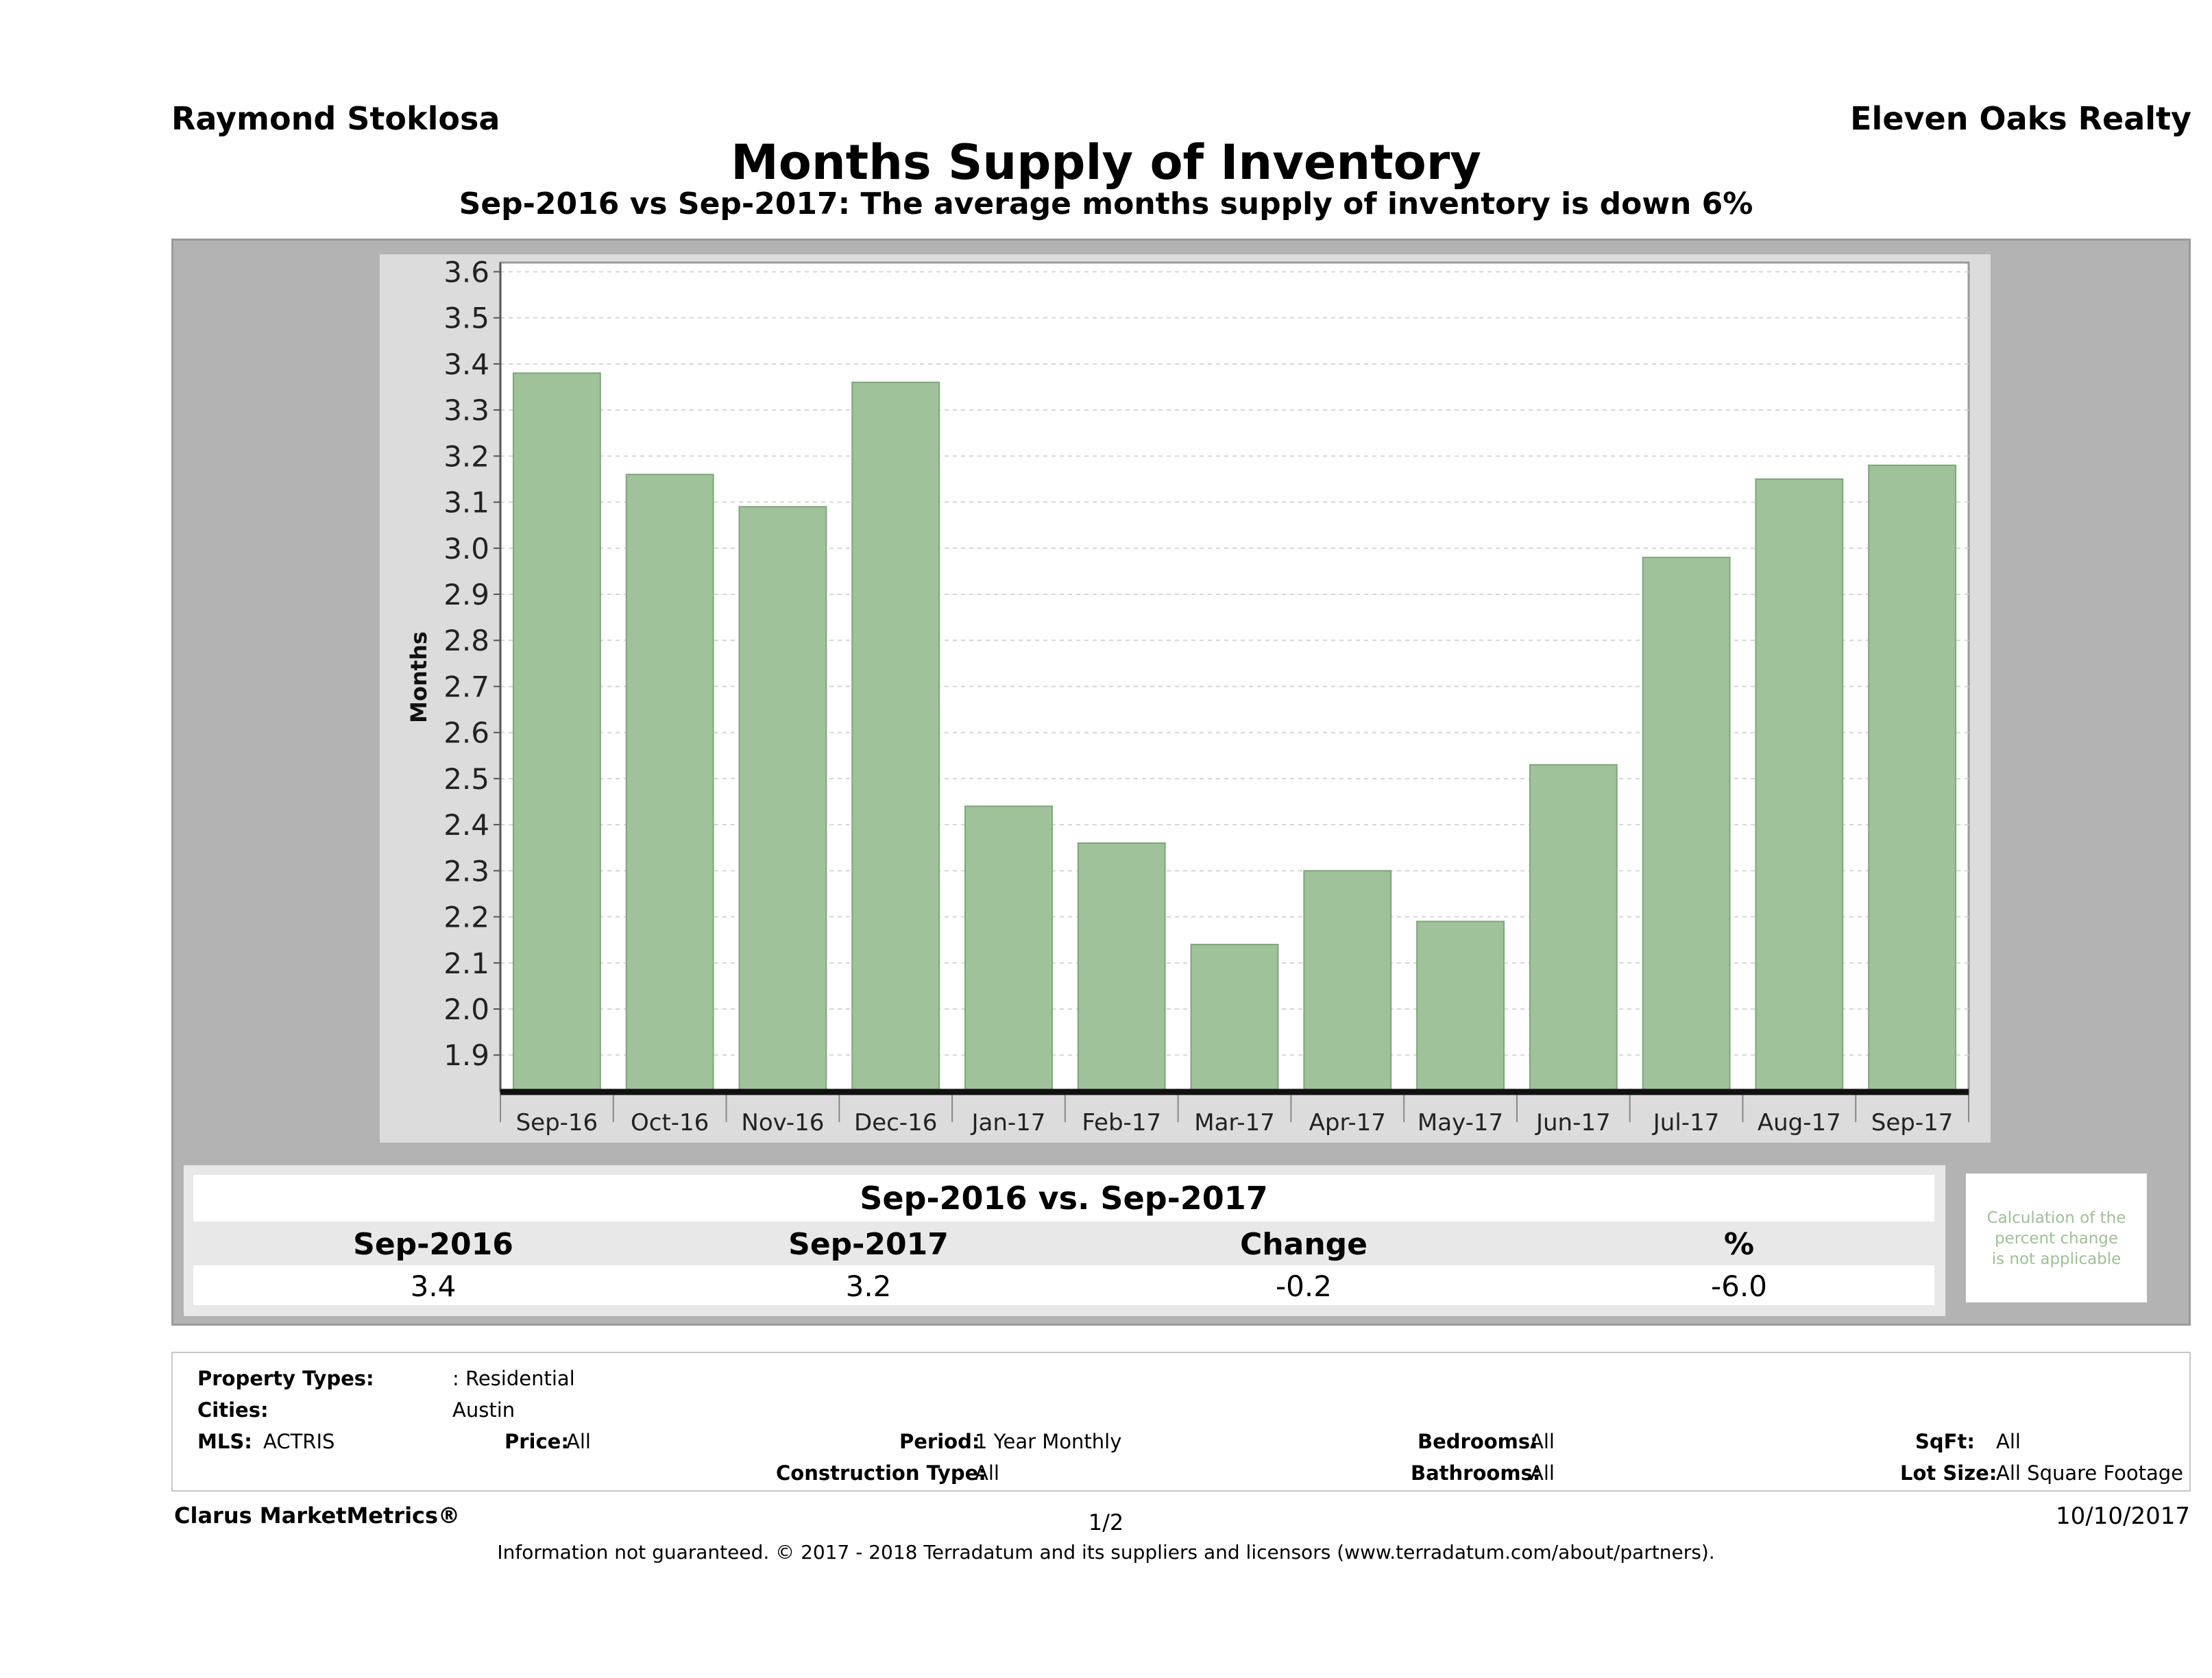  Describe the element at coordinates (987, 1473) in the screenshot. I see `construction-value: All` at that location.